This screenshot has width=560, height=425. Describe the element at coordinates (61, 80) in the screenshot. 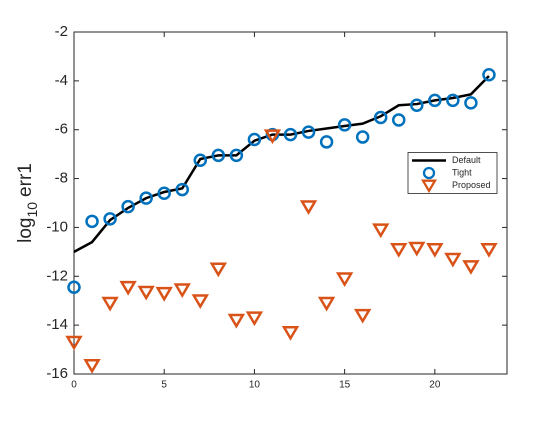

I see `y-tick-label: -4` at that location.